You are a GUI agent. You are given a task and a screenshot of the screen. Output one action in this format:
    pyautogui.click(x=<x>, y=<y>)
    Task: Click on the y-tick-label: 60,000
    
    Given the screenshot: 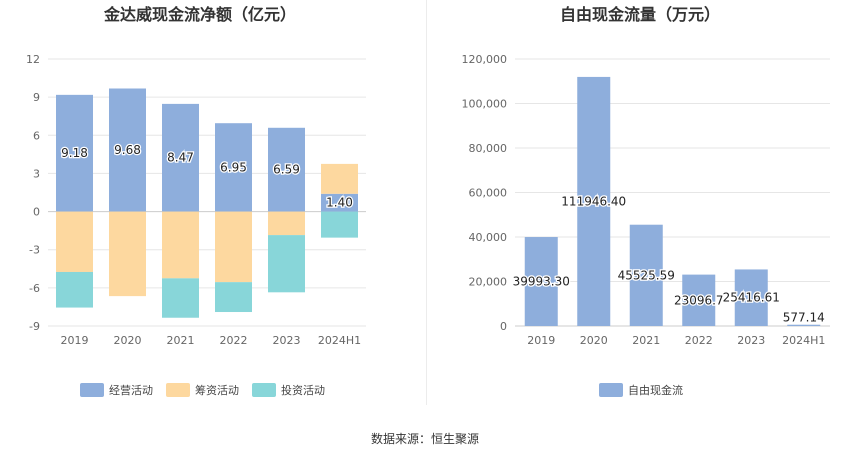 What is the action you would take?
    pyautogui.click(x=488, y=193)
    